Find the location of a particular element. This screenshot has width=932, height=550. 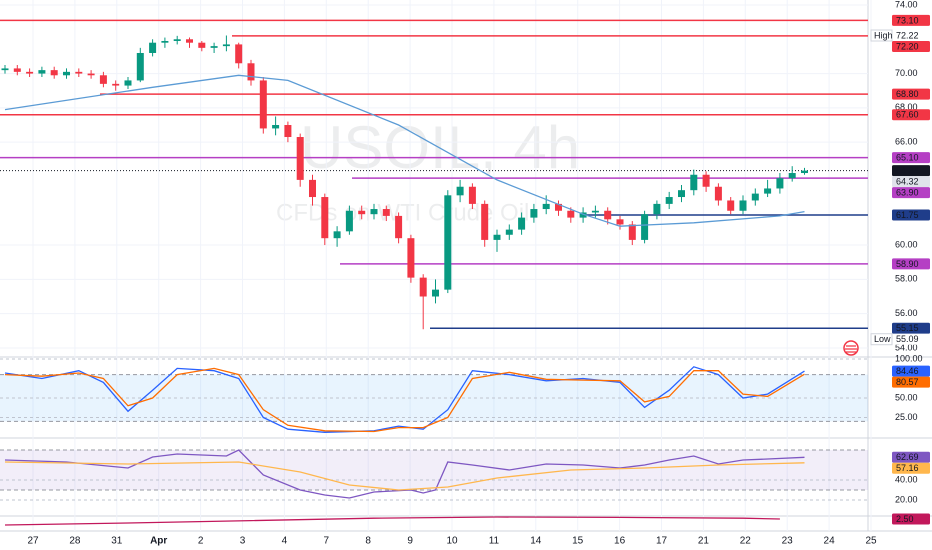

price-badge-label: 57.16 is located at coordinates (907, 468).